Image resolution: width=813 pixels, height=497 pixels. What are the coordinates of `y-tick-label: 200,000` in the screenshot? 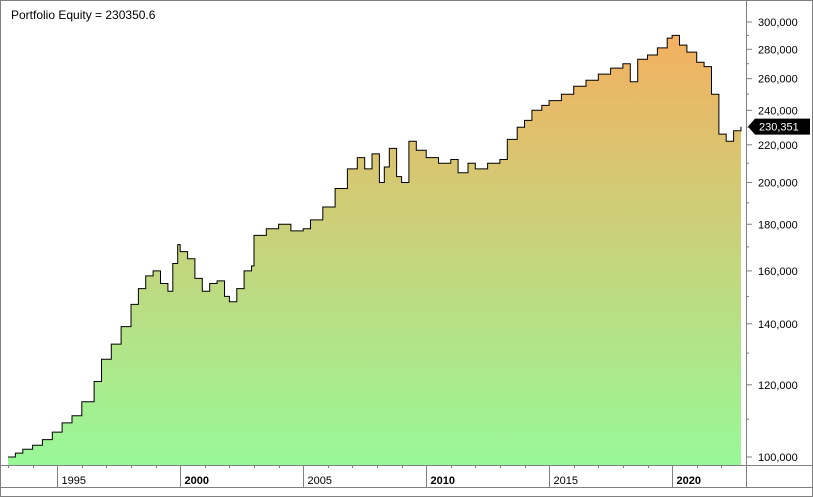 It's located at (778, 184).